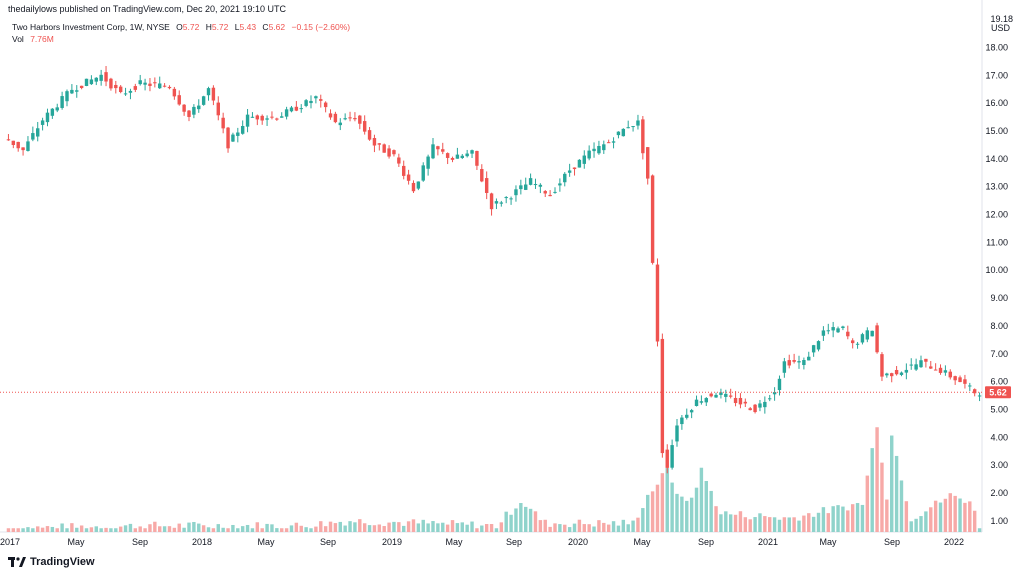 Image resolution: width=1024 pixels, height=574 pixels. What do you see at coordinates (51, 562) in the screenshot?
I see `tradingview-brand: TradingView` at bounding box center [51, 562].